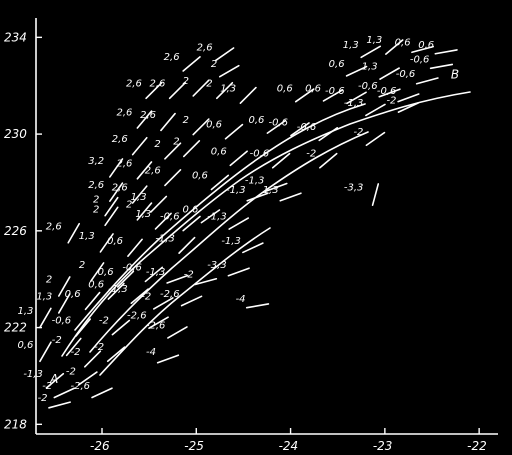 The image size is (512, 455). I want to click on x-tick-label: -25, so click(194, 446).